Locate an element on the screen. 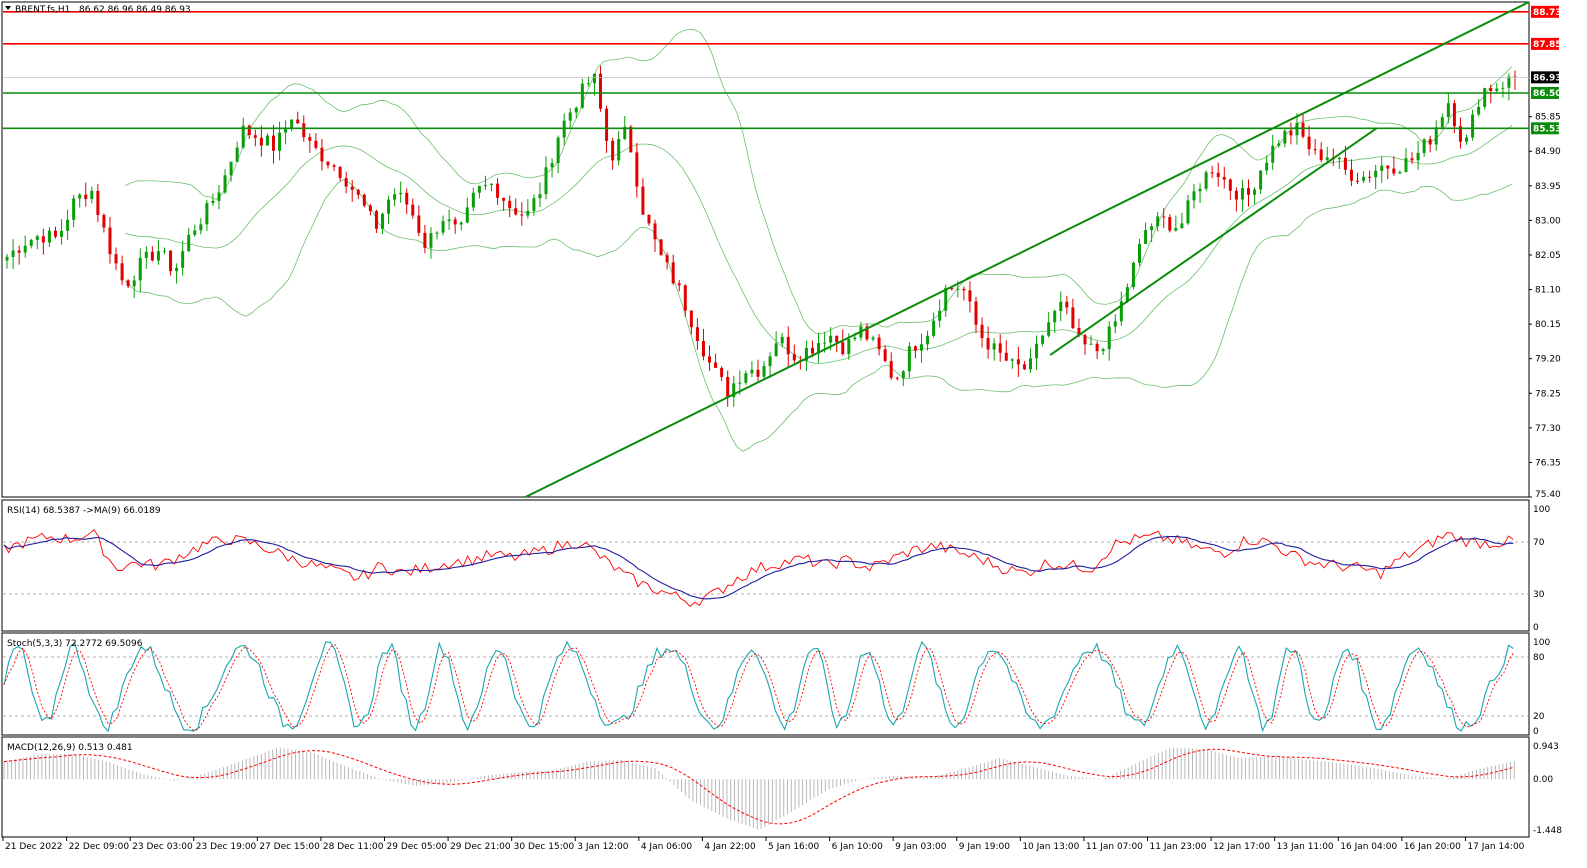 The image size is (1587, 868). rsi-tick-100: 100 is located at coordinates (1541, 510).